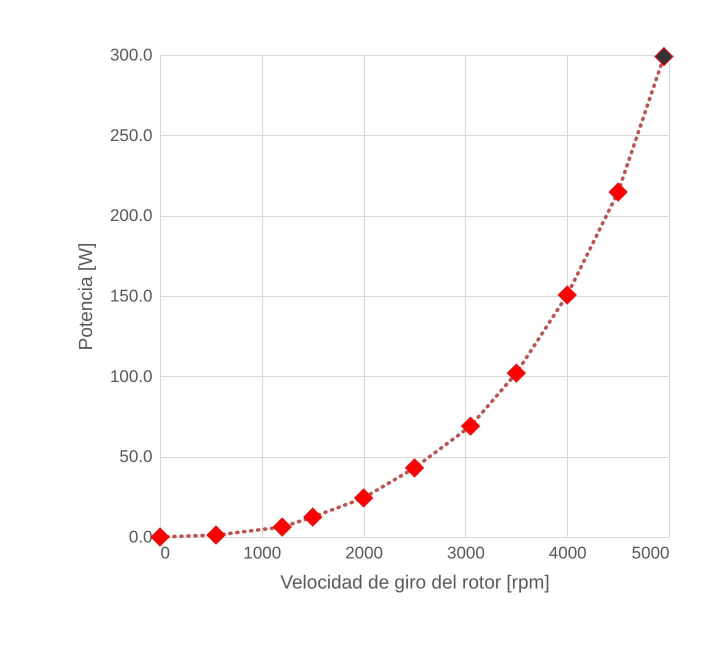  What do you see at coordinates (131, 216) in the screenshot?
I see `y-tick-label: 200.0` at bounding box center [131, 216].